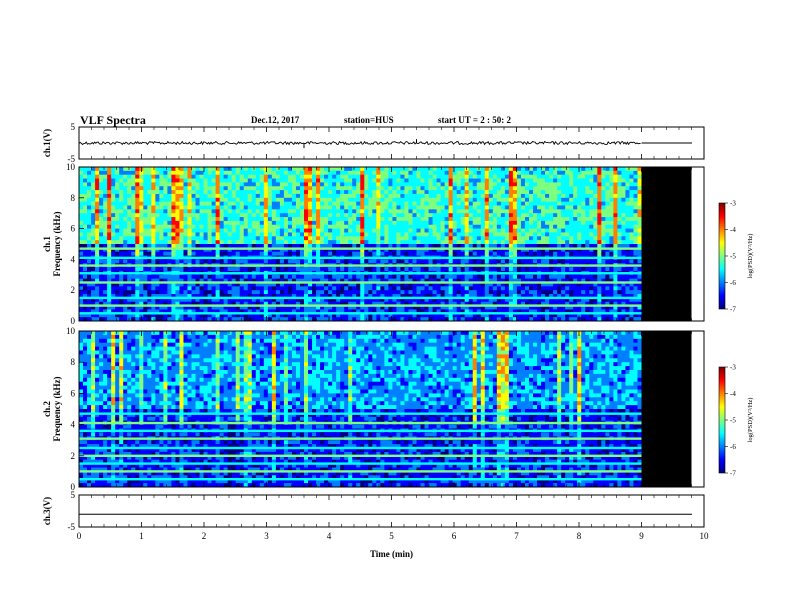 This screenshot has width=792, height=612. Describe the element at coordinates (666, 409) in the screenshot. I see `ch2-no-data-block` at that location.